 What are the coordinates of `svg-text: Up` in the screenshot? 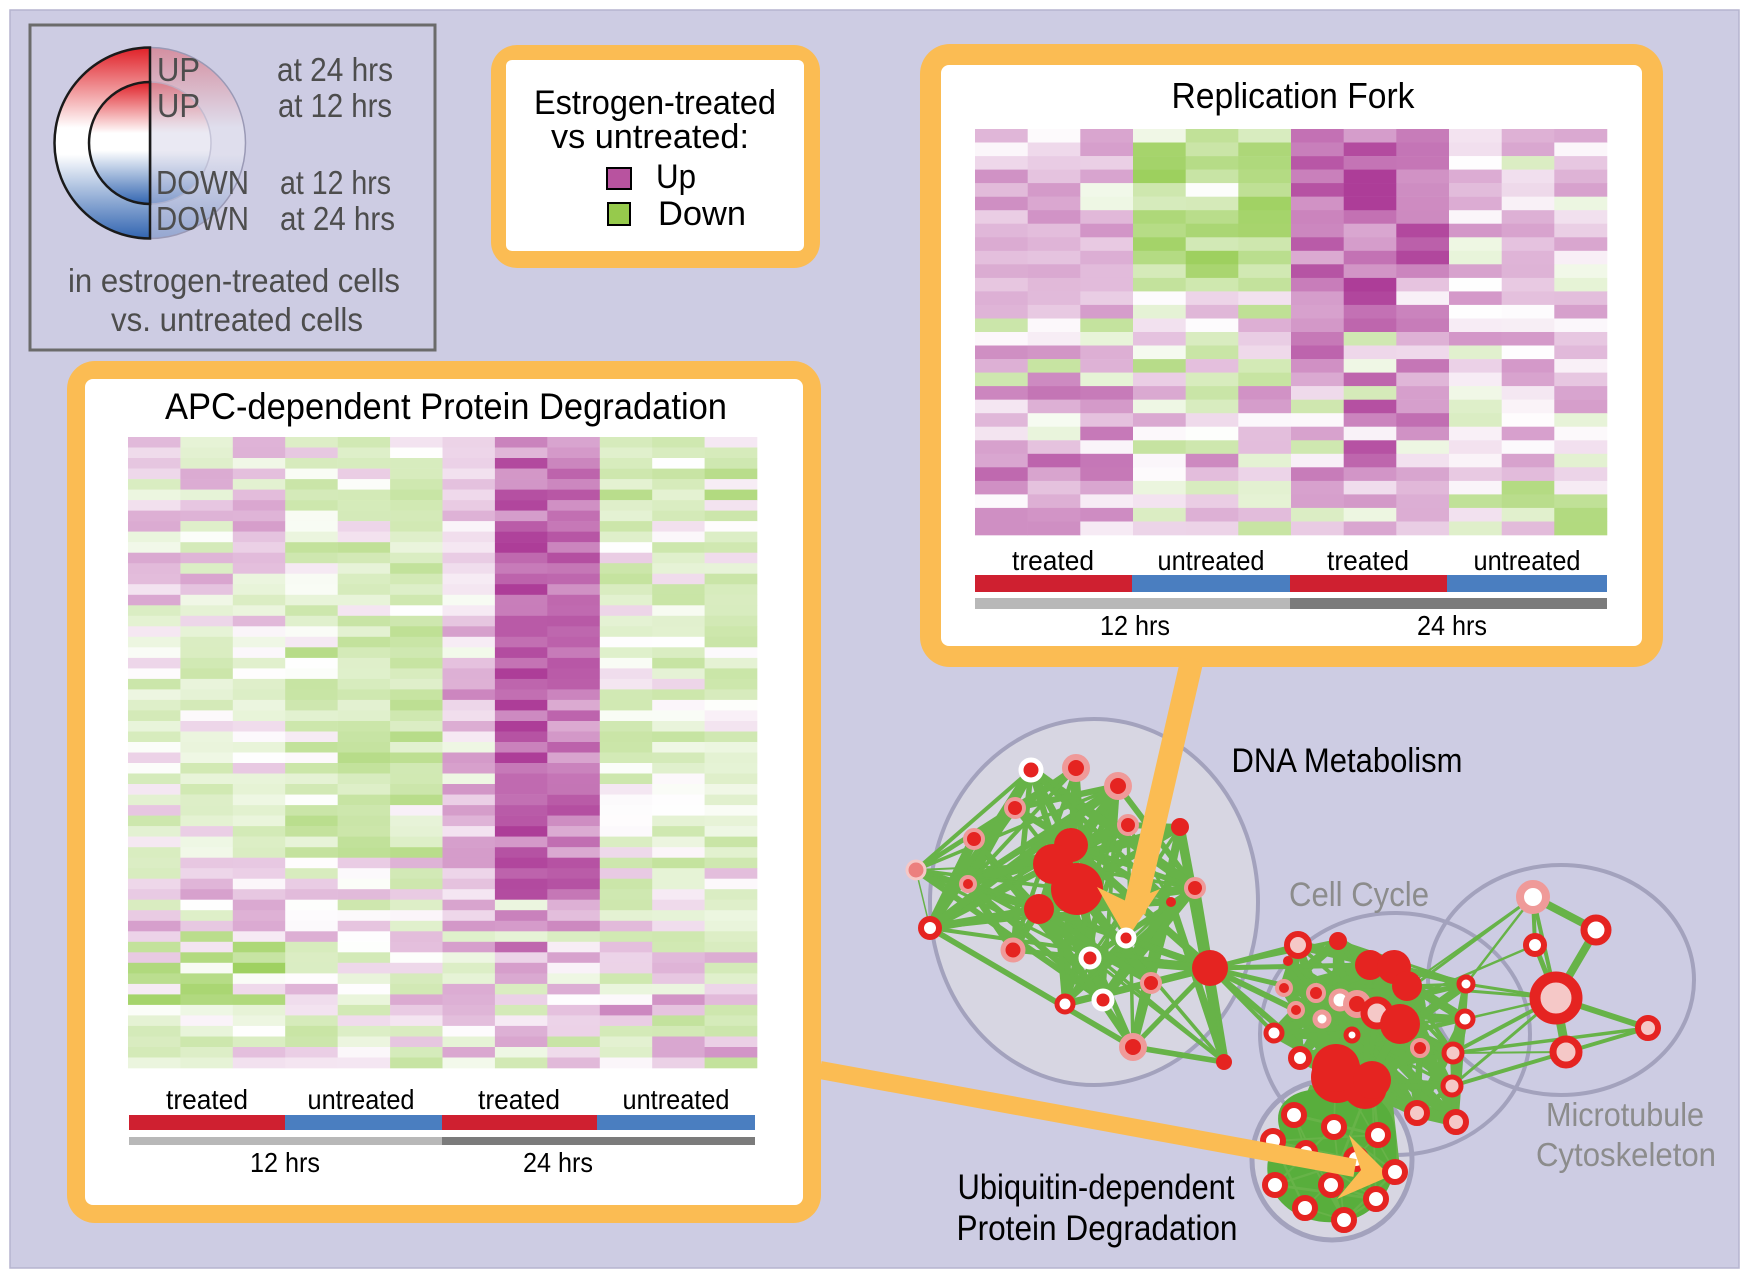 It's located at (676, 177).